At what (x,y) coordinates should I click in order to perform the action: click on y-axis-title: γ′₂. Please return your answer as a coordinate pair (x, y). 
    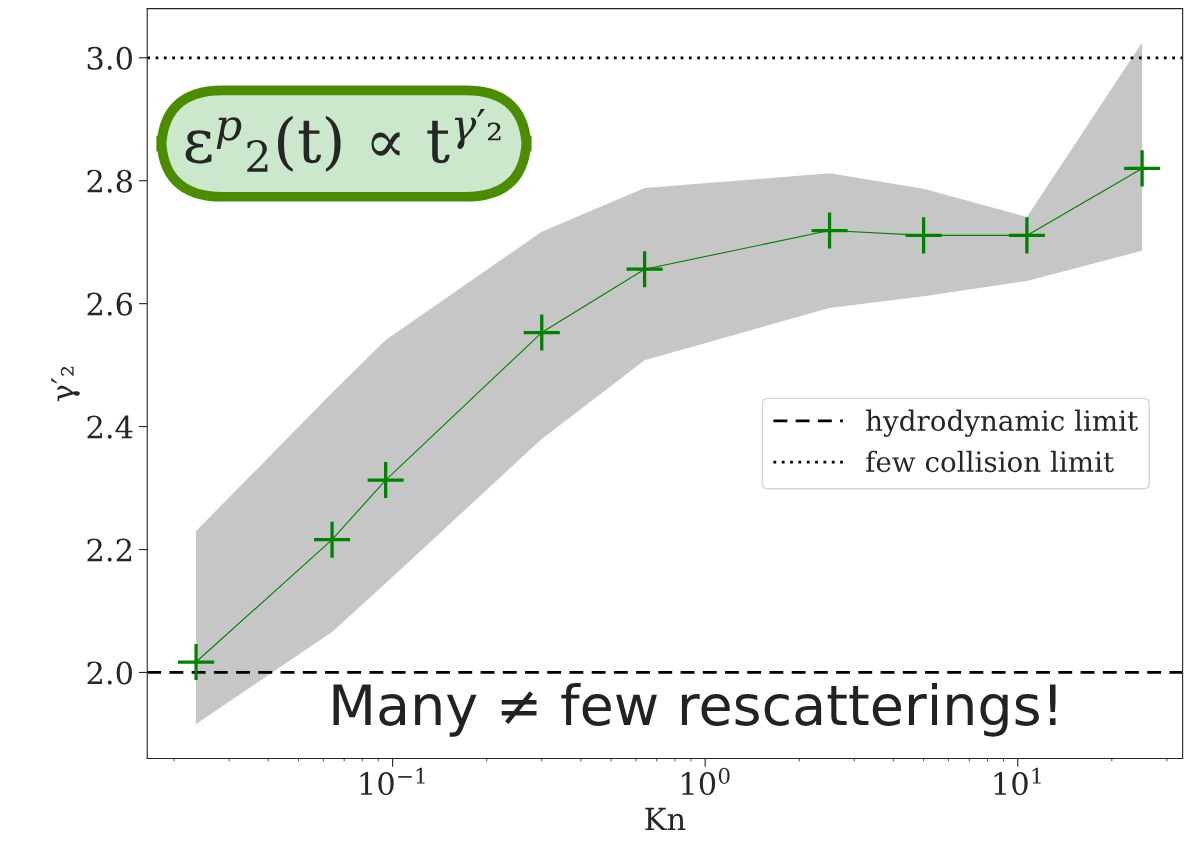
    Looking at the image, I should click on (65, 384).